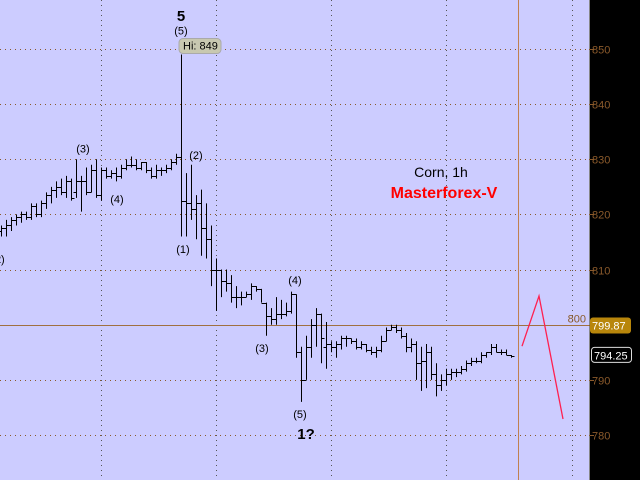 The height and width of the screenshot is (480, 640). I want to click on chart-title: Corn, 1h, so click(441, 172).